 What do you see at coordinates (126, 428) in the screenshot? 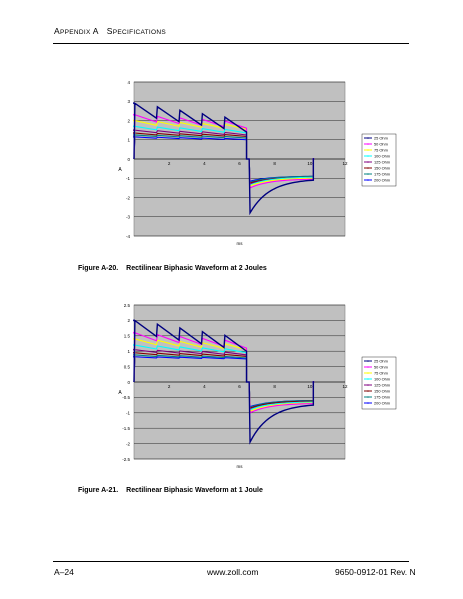
I see `y-tick-label: -1.5` at bounding box center [126, 428].